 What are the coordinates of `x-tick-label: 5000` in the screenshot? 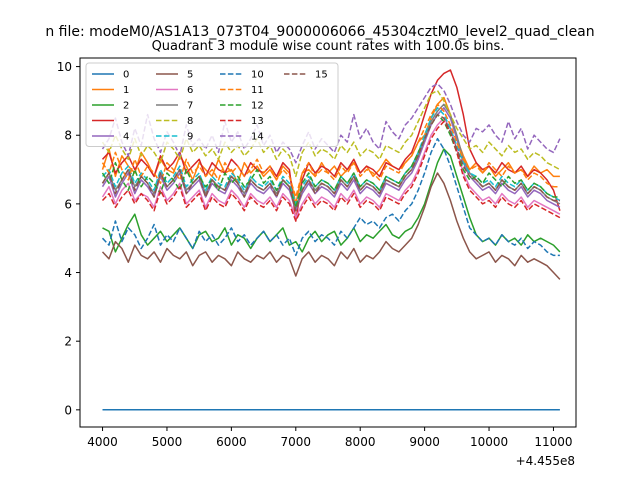 It's located at (167, 442).